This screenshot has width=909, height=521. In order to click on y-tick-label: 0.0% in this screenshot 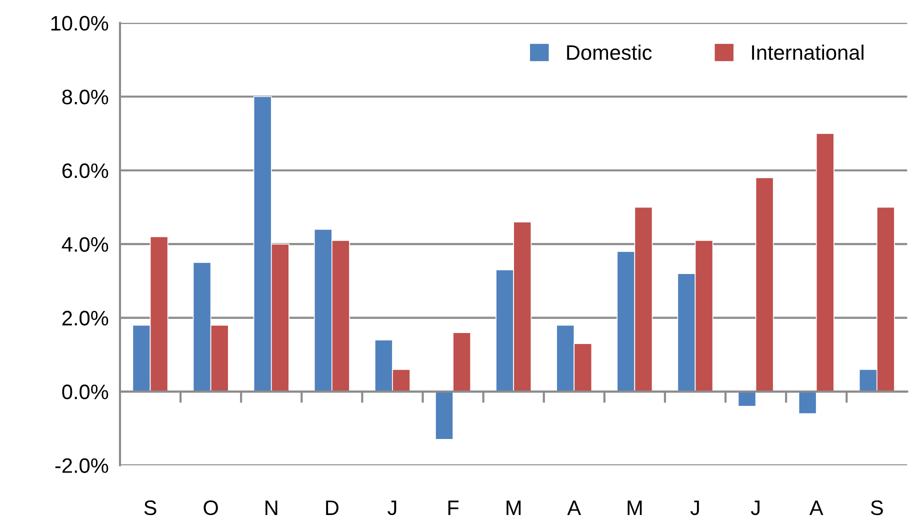, I will do `click(85, 392)`.